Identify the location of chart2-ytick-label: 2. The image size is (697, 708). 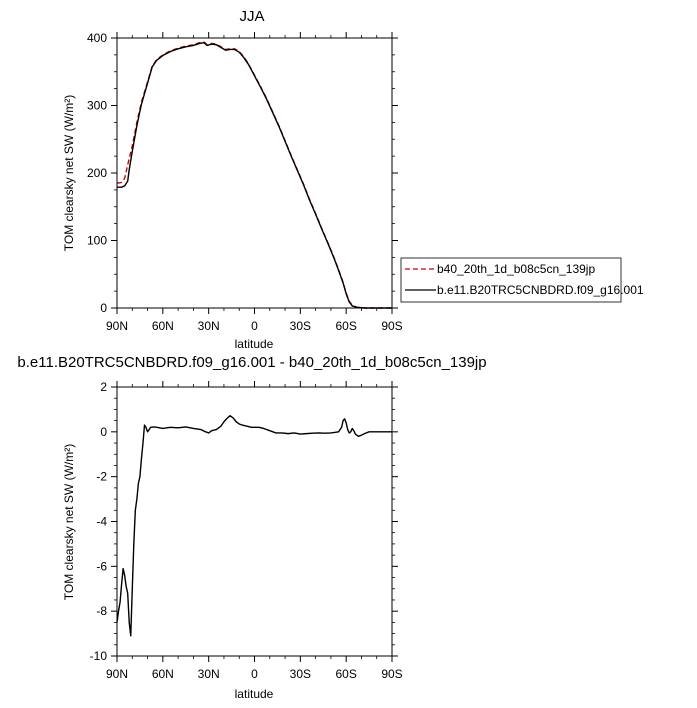
(103, 387).